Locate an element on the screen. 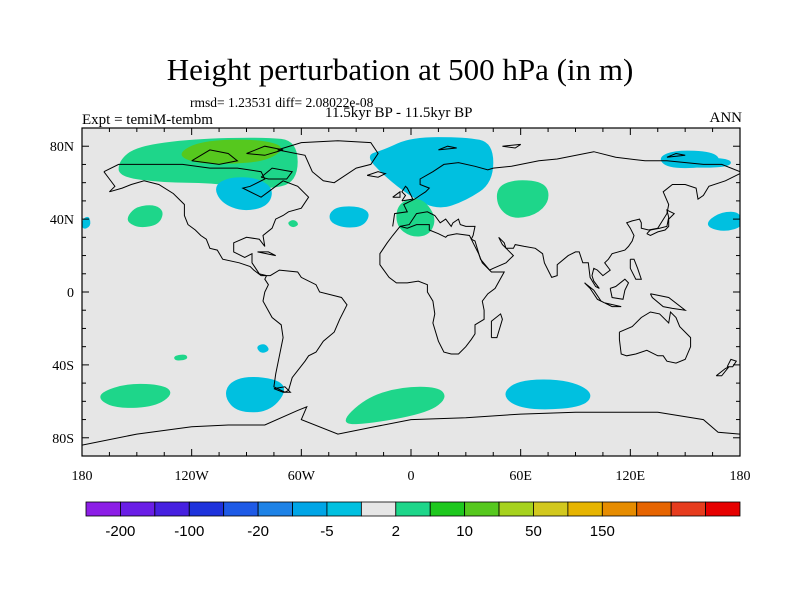 Image resolution: width=800 pixels, height=600 pixels. region-north-atlantic-negative is located at coordinates (349, 217).